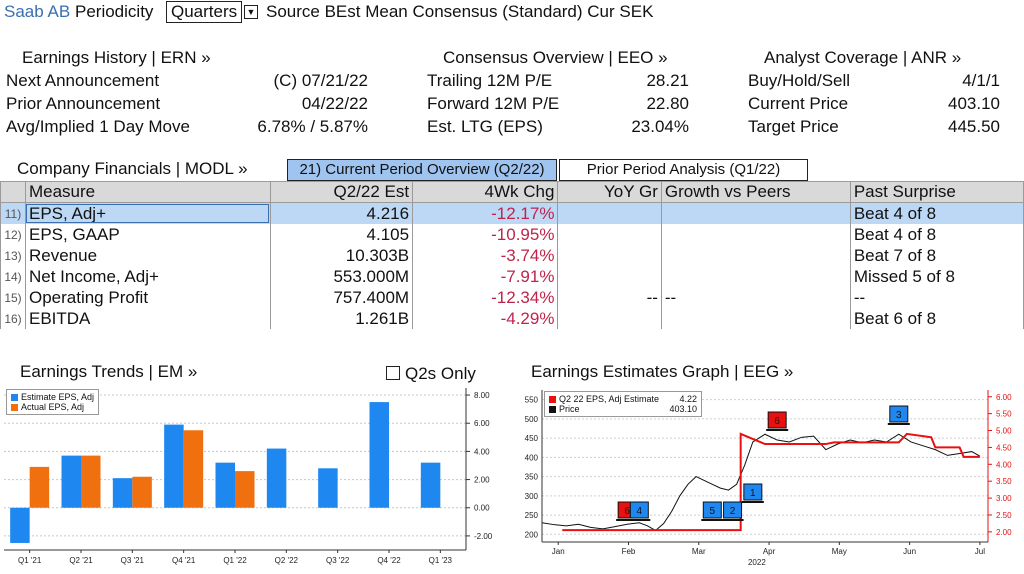 The width and height of the screenshot is (1024, 574). What do you see at coordinates (863, 57) in the screenshot?
I see `analyst-coverage-header: Analyst Coverage | ANR »` at bounding box center [863, 57].